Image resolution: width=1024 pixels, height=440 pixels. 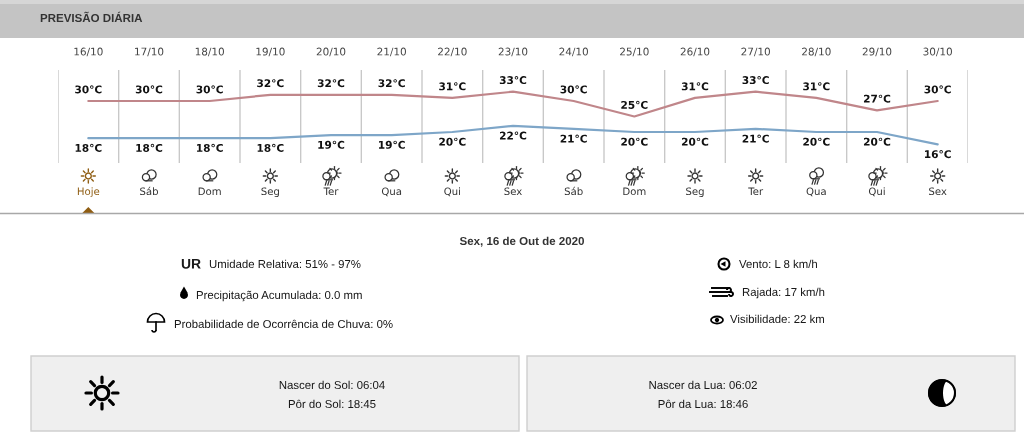 What do you see at coordinates (877, 52) in the screenshot?
I see `x-tick-label: 29/10` at bounding box center [877, 52].